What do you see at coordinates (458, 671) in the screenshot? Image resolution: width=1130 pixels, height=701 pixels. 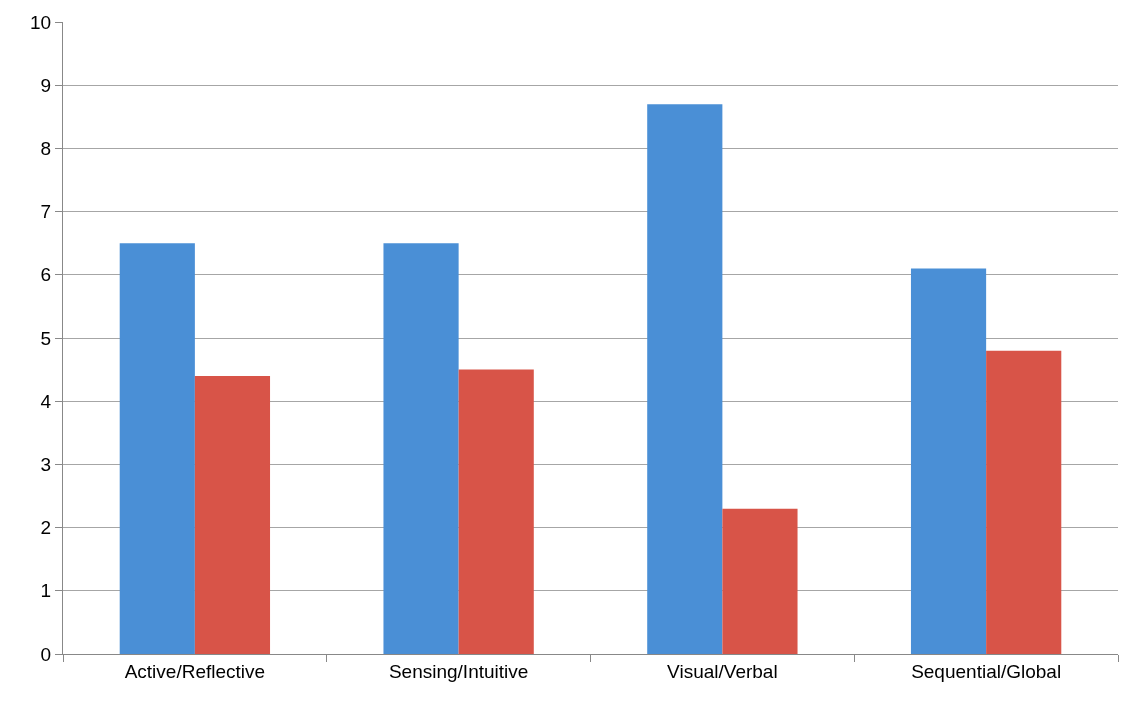 I see `x-tick-label: Sensing/Intuitive` at bounding box center [458, 671].